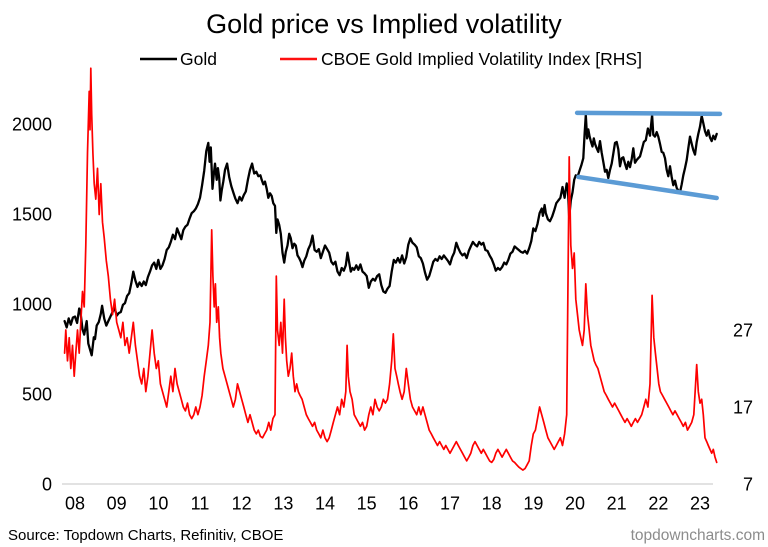 The height and width of the screenshot is (547, 768). I want to click on right-axis-tick-labels: 7 17 27, so click(743, 407).